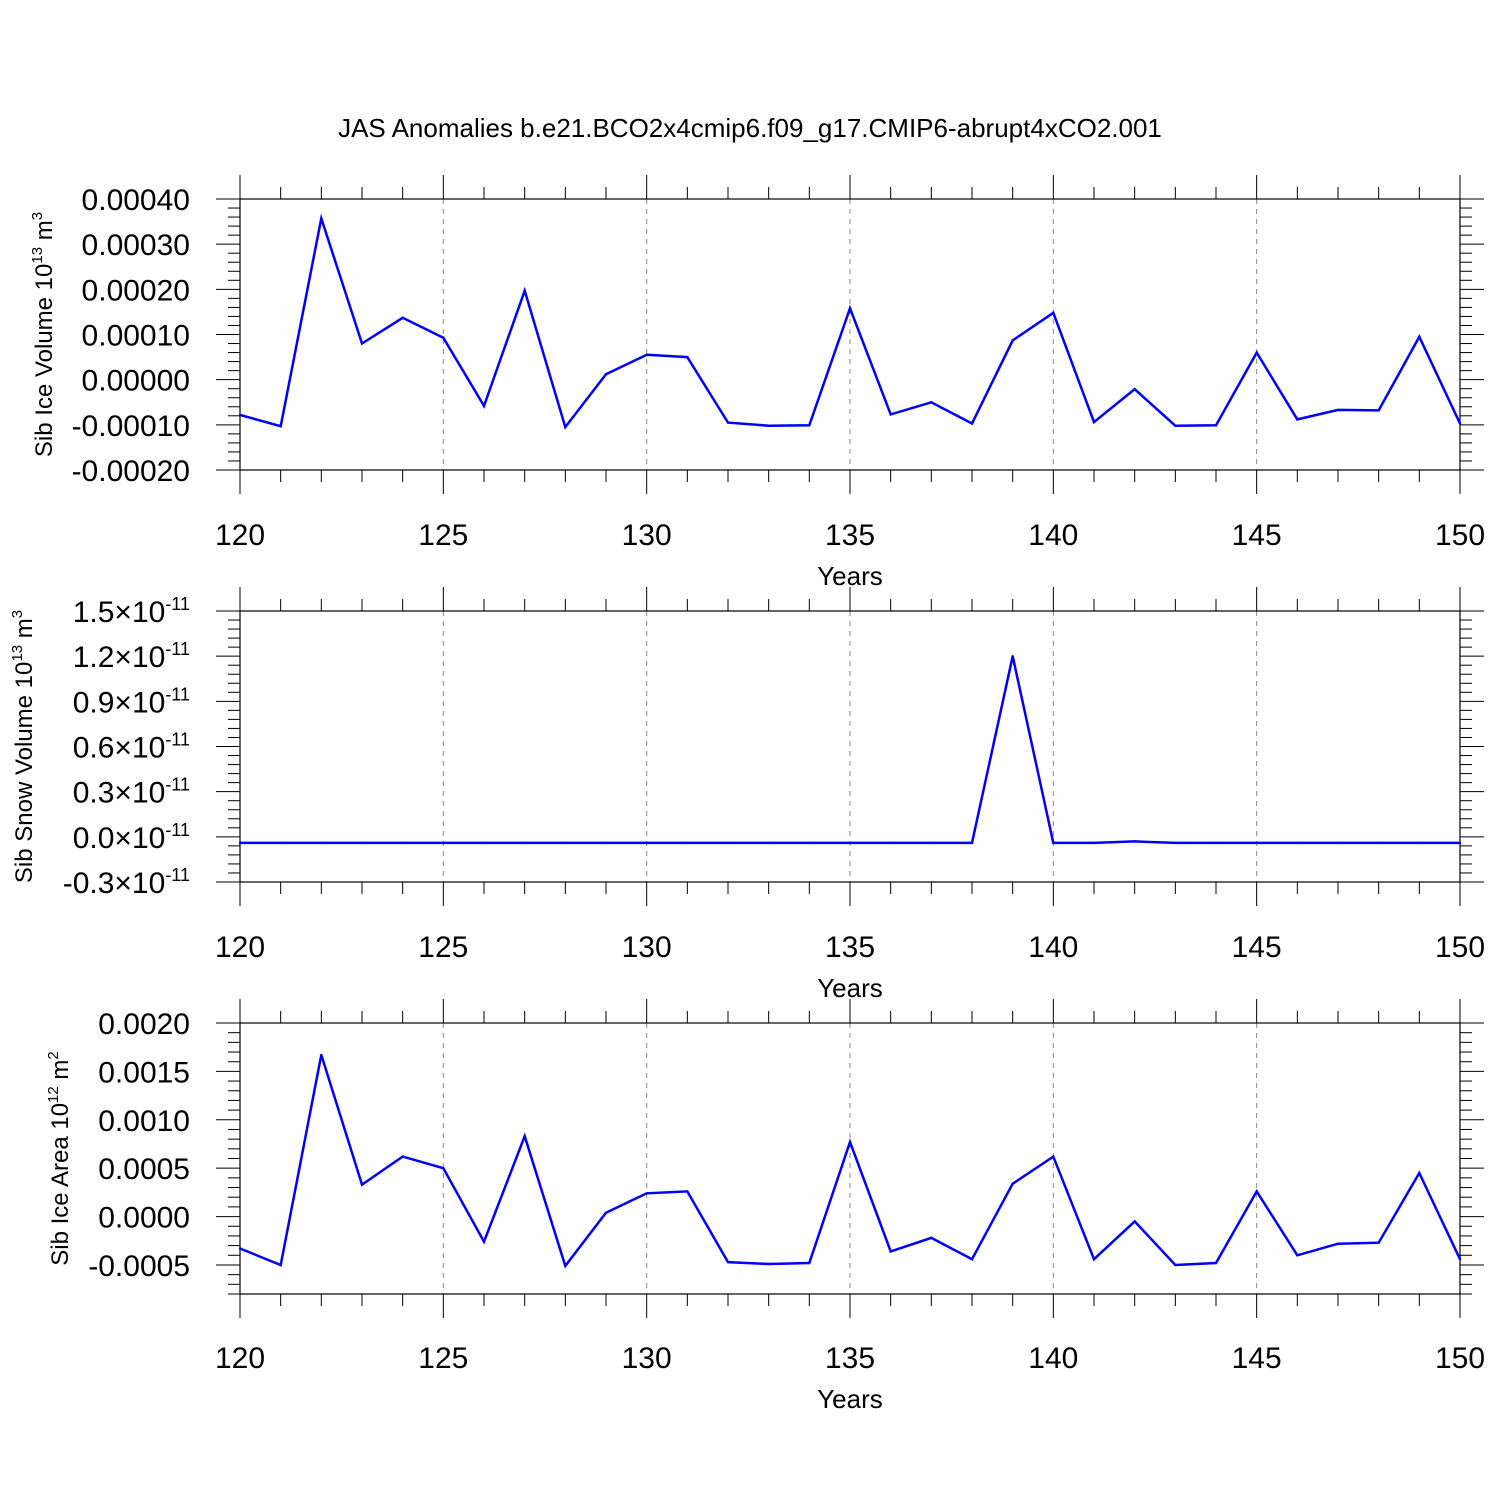 This screenshot has width=1500, height=1500. I want to click on y-tick-label: 0.9×10⁻¹¹, so click(131, 701).